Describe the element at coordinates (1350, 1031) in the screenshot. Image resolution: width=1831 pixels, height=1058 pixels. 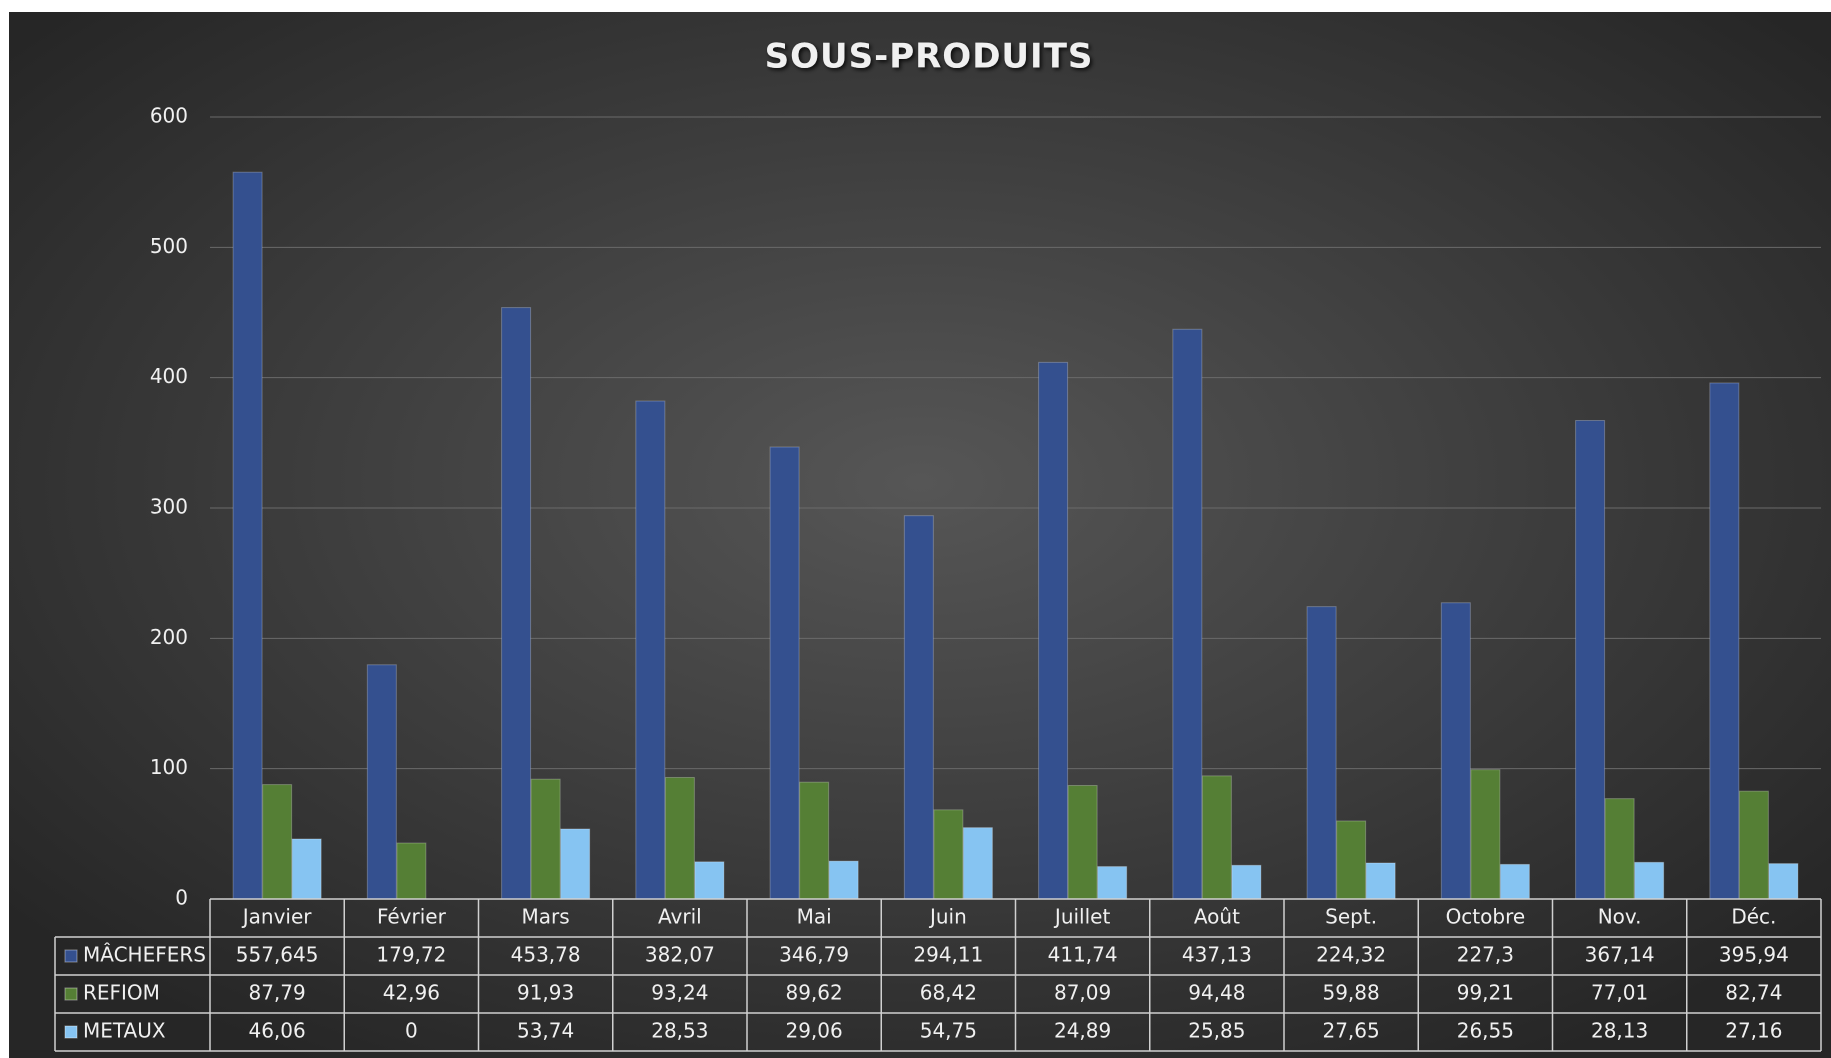
I see `table-value: 27,65` at that location.